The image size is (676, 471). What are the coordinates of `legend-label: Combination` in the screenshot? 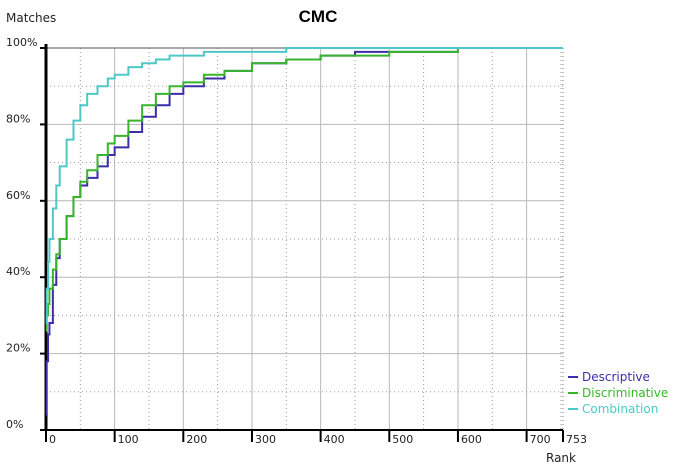 It's located at (620, 409).